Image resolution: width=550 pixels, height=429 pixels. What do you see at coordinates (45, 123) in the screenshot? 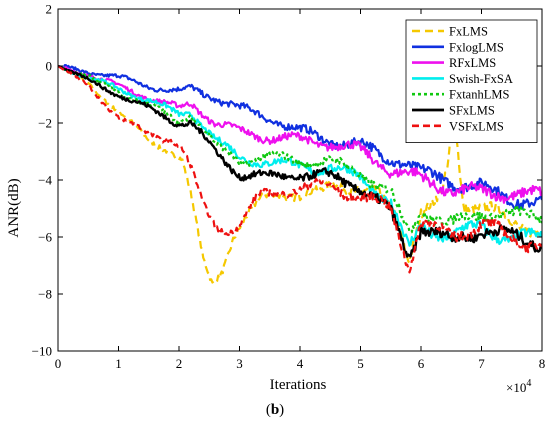
I see `y-tick-label: −2` at bounding box center [45, 123].